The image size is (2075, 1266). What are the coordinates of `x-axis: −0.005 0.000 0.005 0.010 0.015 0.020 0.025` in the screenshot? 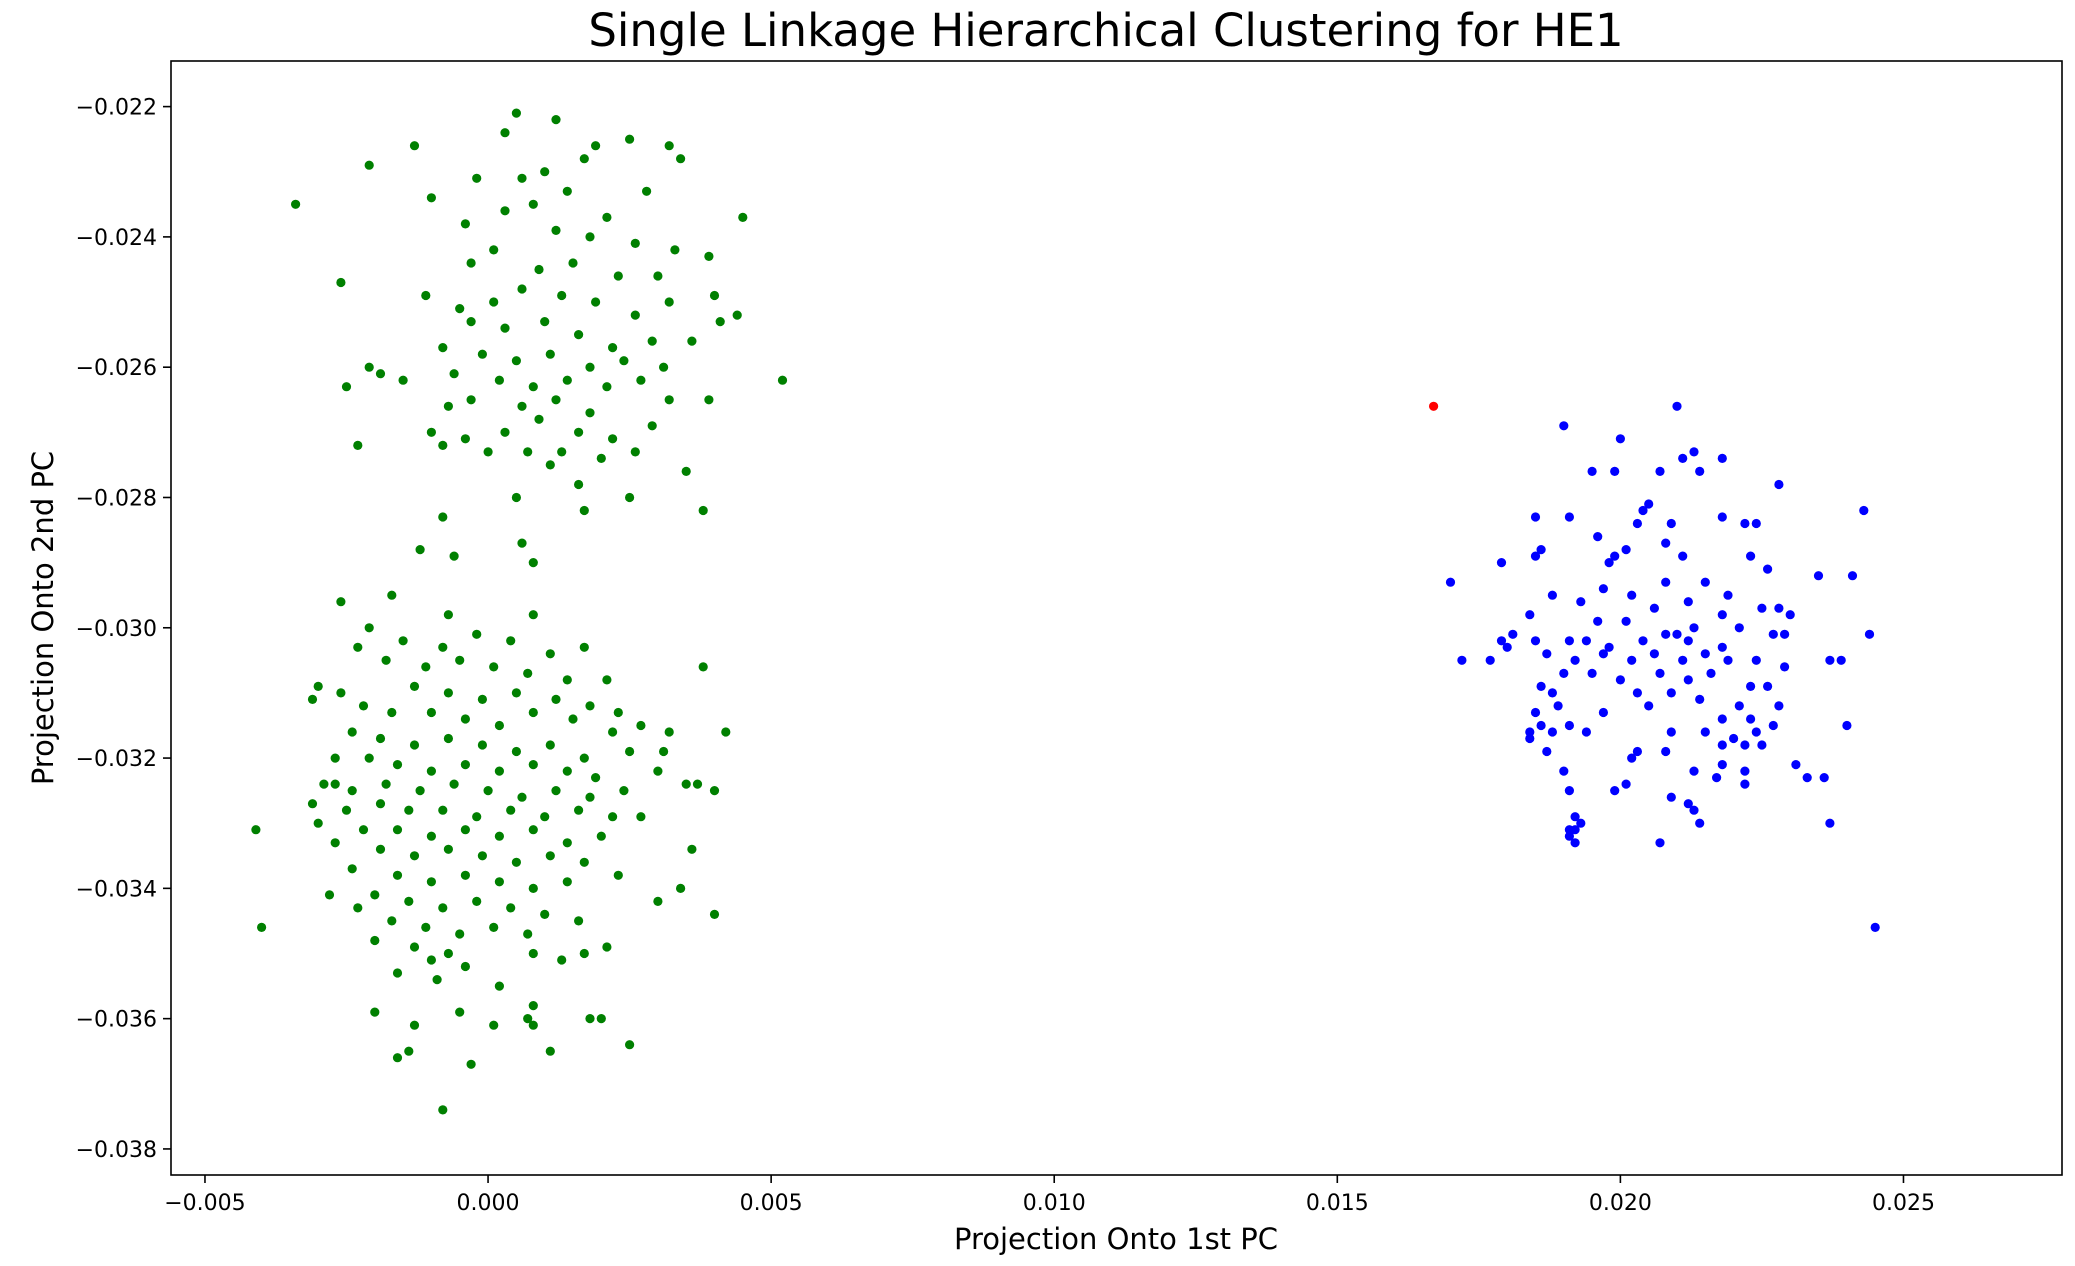 It's located at (1049, 1195).